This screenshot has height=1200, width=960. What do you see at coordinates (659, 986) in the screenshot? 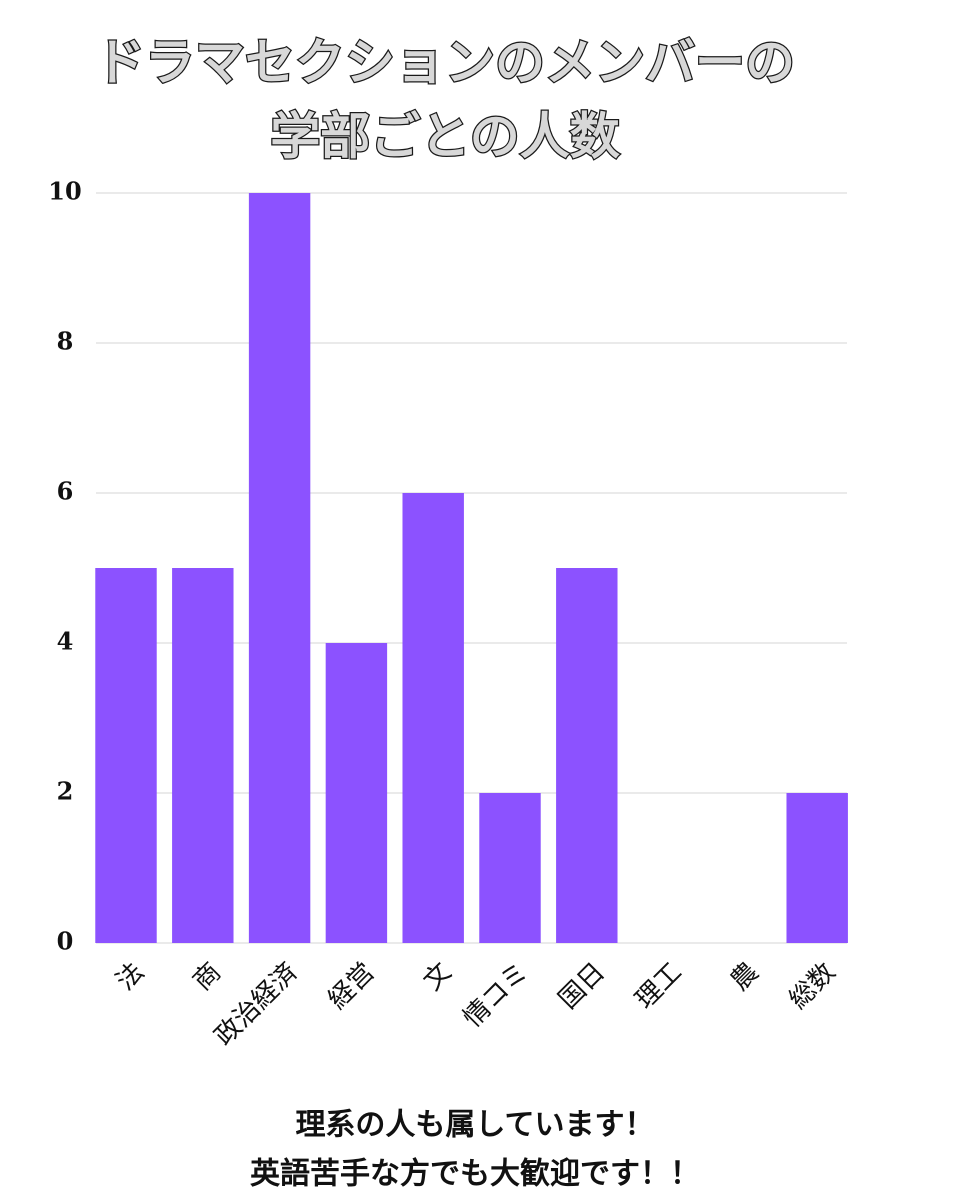
I see `x-tick-label: 理工` at bounding box center [659, 986].